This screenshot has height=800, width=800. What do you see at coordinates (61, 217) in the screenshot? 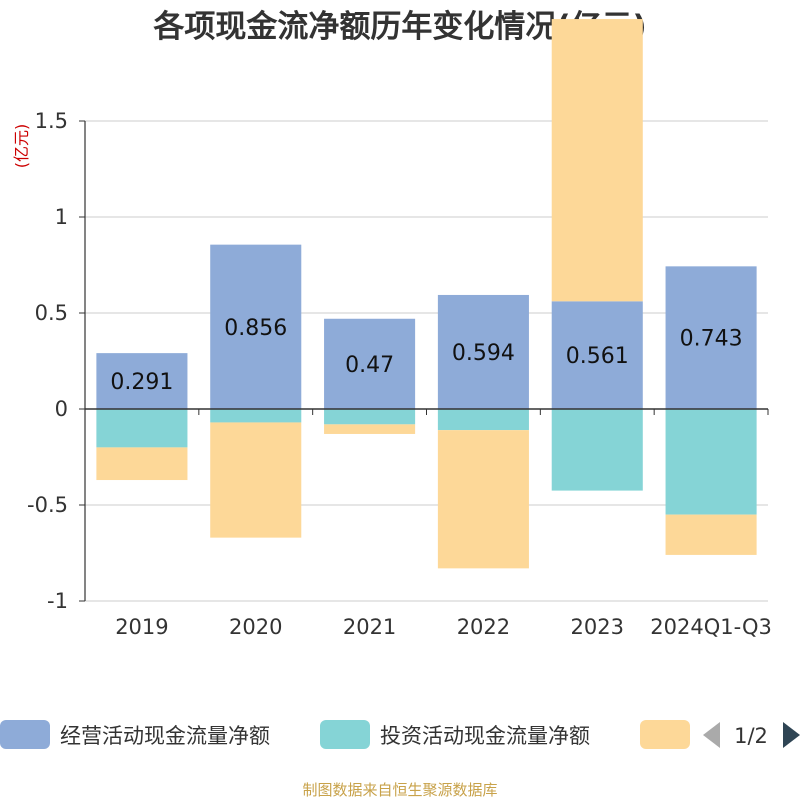
I see `y-tick-label: 1` at bounding box center [61, 217].